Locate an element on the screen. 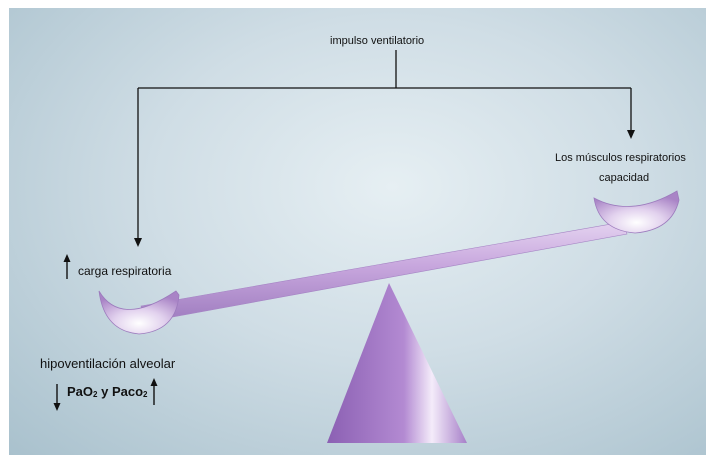  drive-left-arrowhead is located at coordinates (138, 242).